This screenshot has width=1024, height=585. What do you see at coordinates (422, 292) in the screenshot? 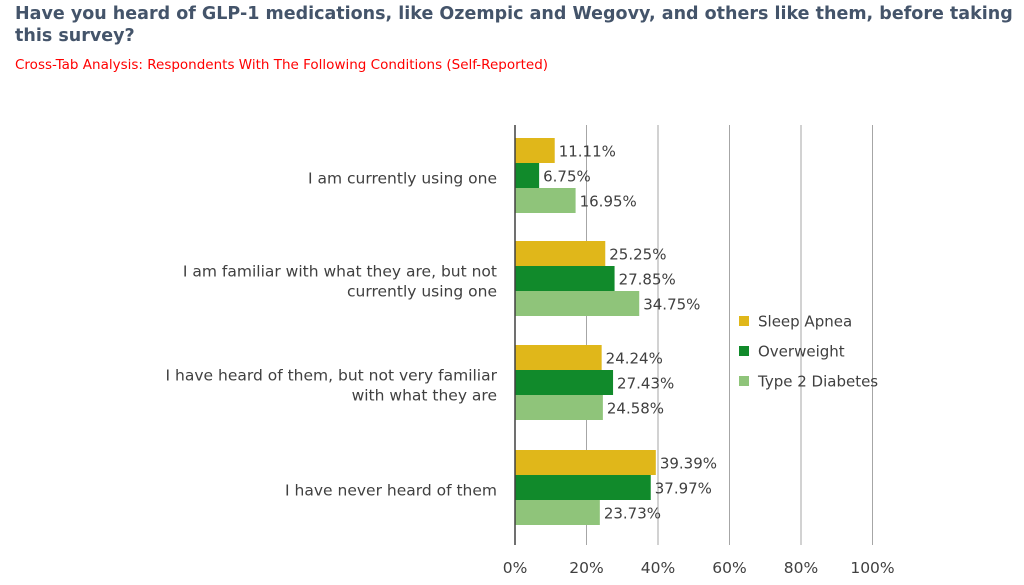
I see `category-label-line: currently using one` at bounding box center [422, 292].